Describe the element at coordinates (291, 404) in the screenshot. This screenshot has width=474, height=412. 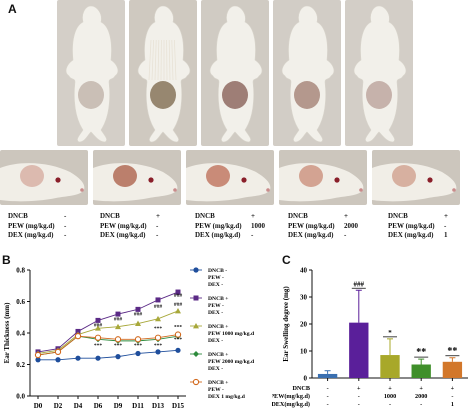
I see `condition-row-label: DEX(mg/kg.d)` at that location.